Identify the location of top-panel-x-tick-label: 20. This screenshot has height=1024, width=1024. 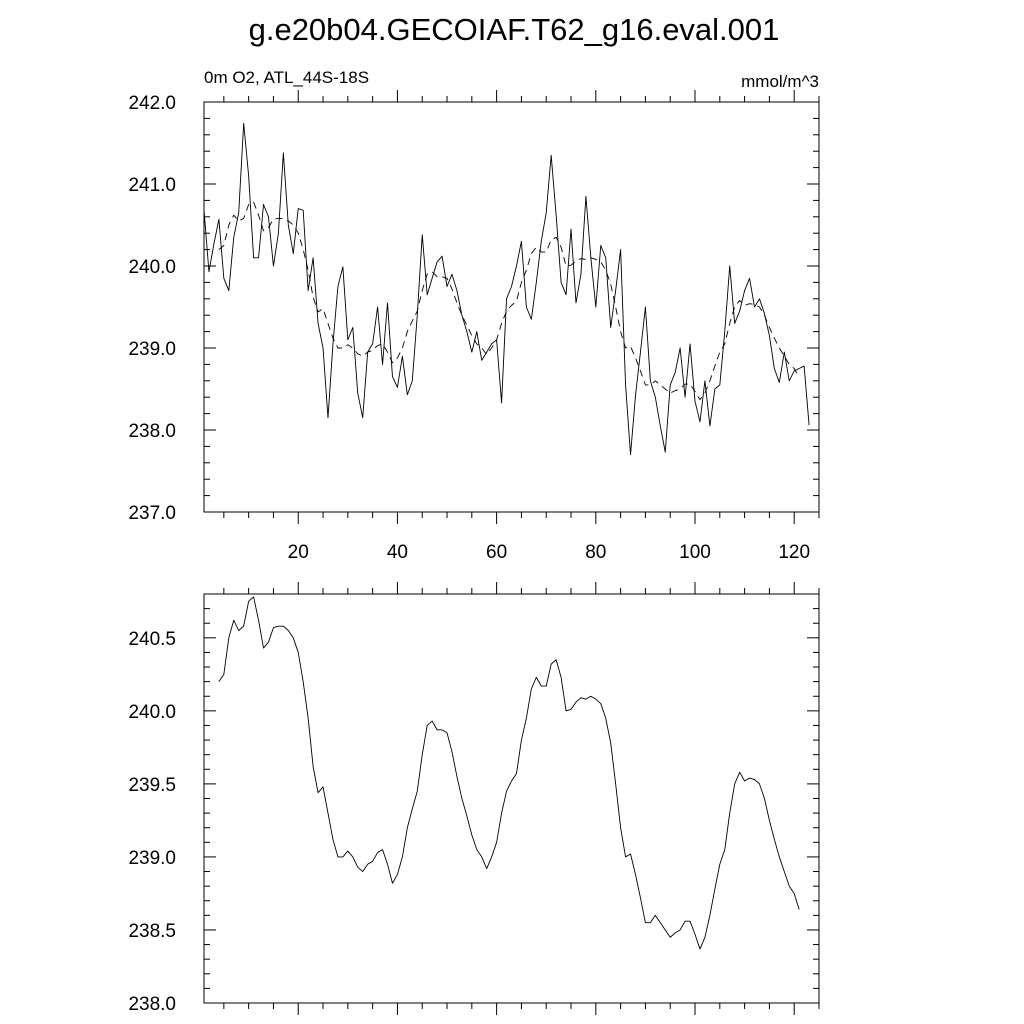
(298, 552).